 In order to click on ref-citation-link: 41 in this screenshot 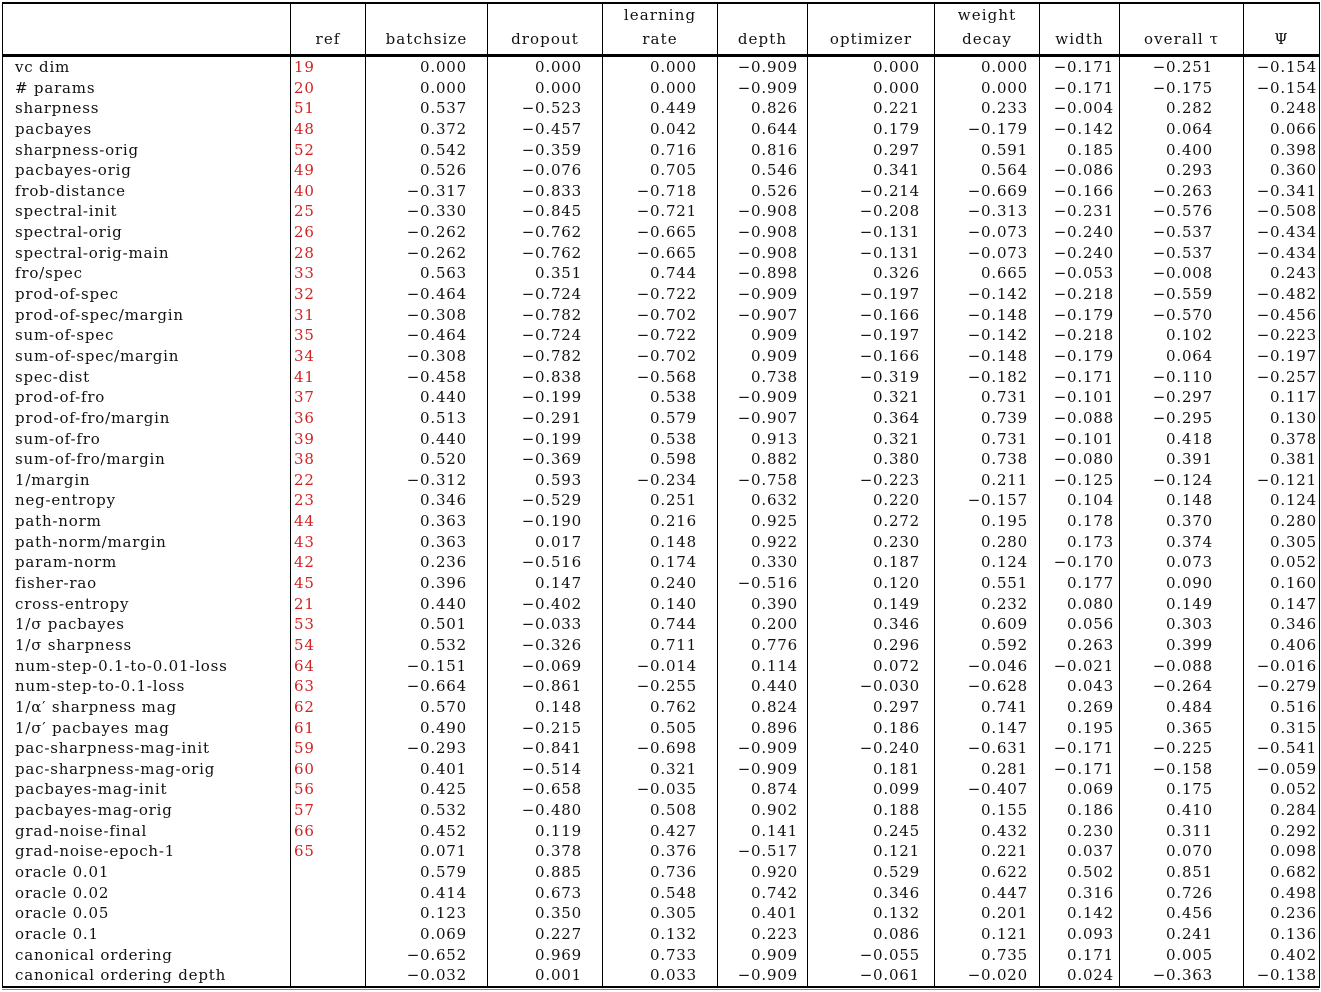, I will do `click(328, 377)`.